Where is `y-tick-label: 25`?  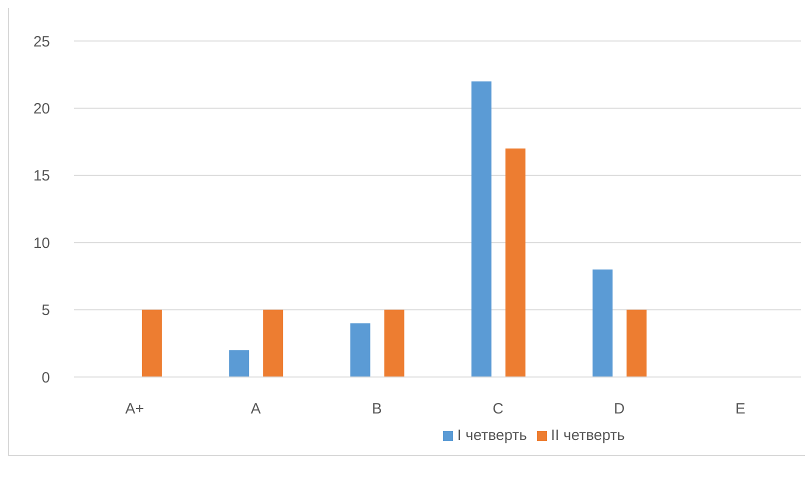 y-tick-label: 25 is located at coordinates (41, 41).